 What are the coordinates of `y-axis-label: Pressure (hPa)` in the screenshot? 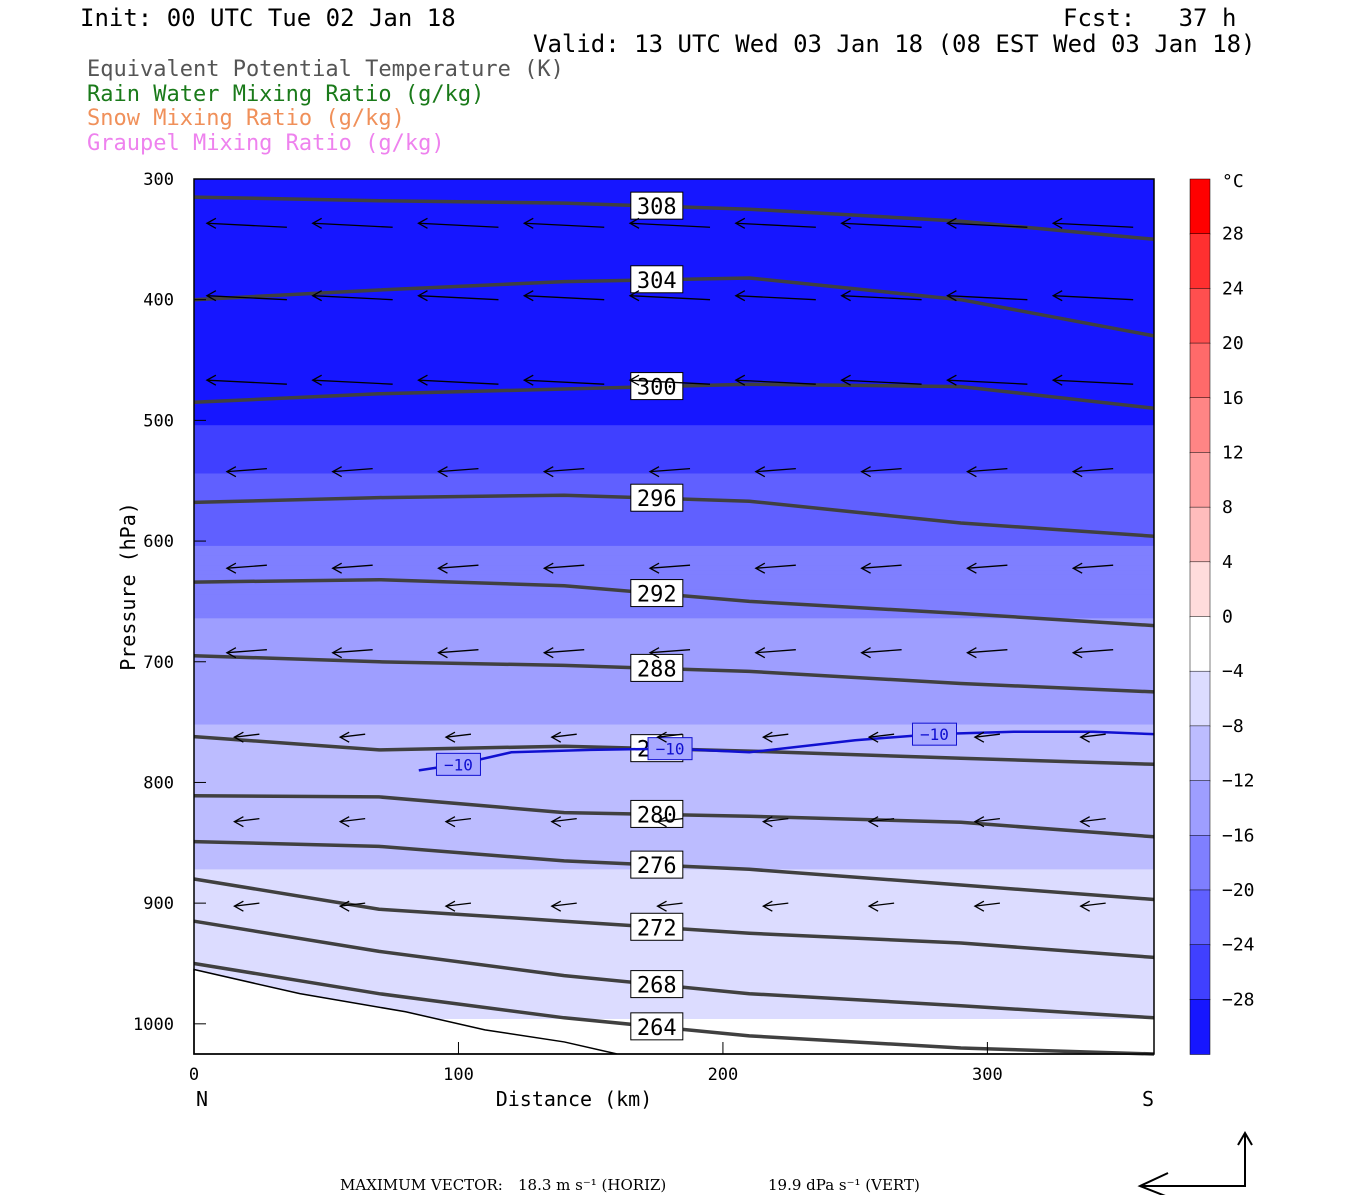 It's located at (128, 586).